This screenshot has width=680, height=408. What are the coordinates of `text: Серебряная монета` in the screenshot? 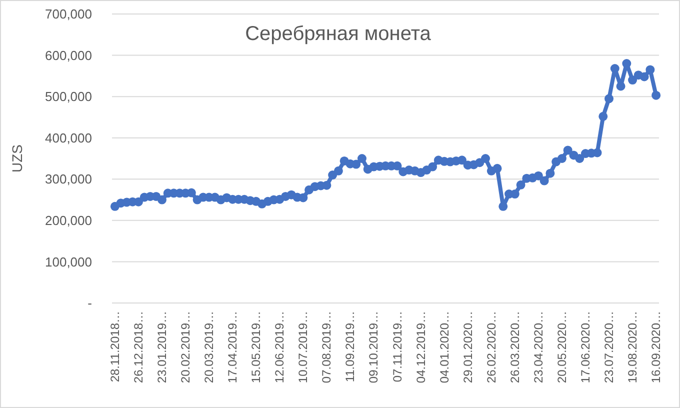 It's located at (338, 34).